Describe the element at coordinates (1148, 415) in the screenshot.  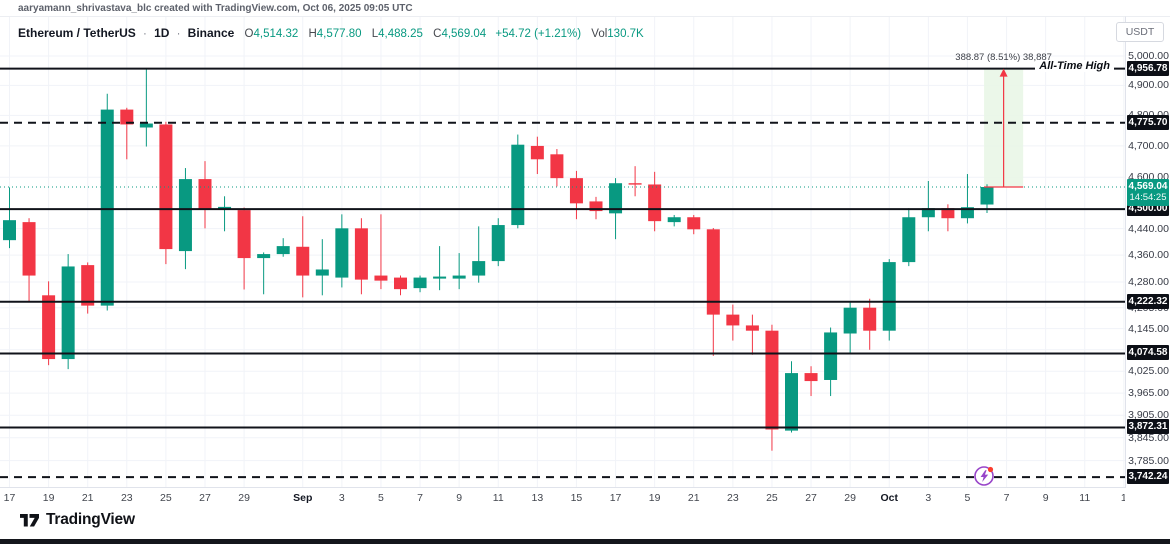
I see `price-tick-label: 3,905.00` at that location.